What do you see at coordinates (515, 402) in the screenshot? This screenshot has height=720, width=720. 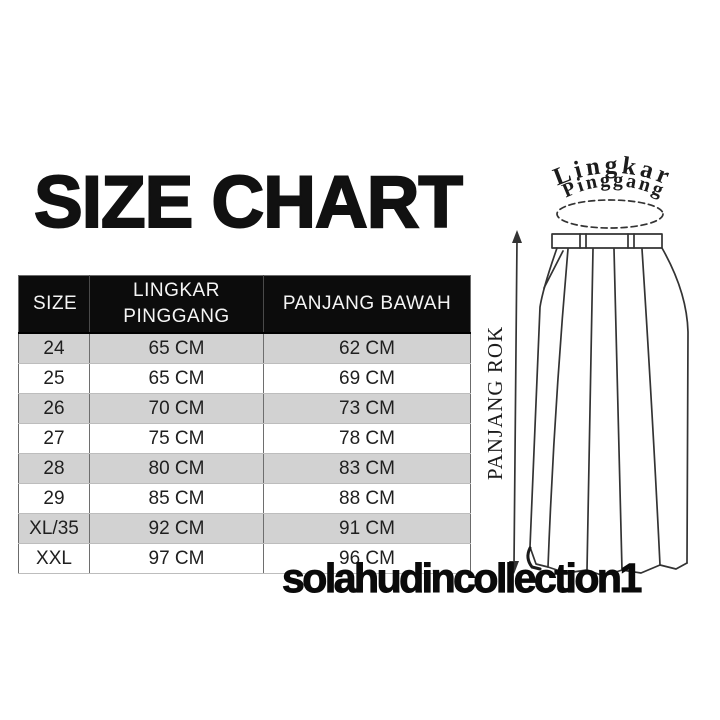 I see `length-arrow-line` at bounding box center [515, 402].